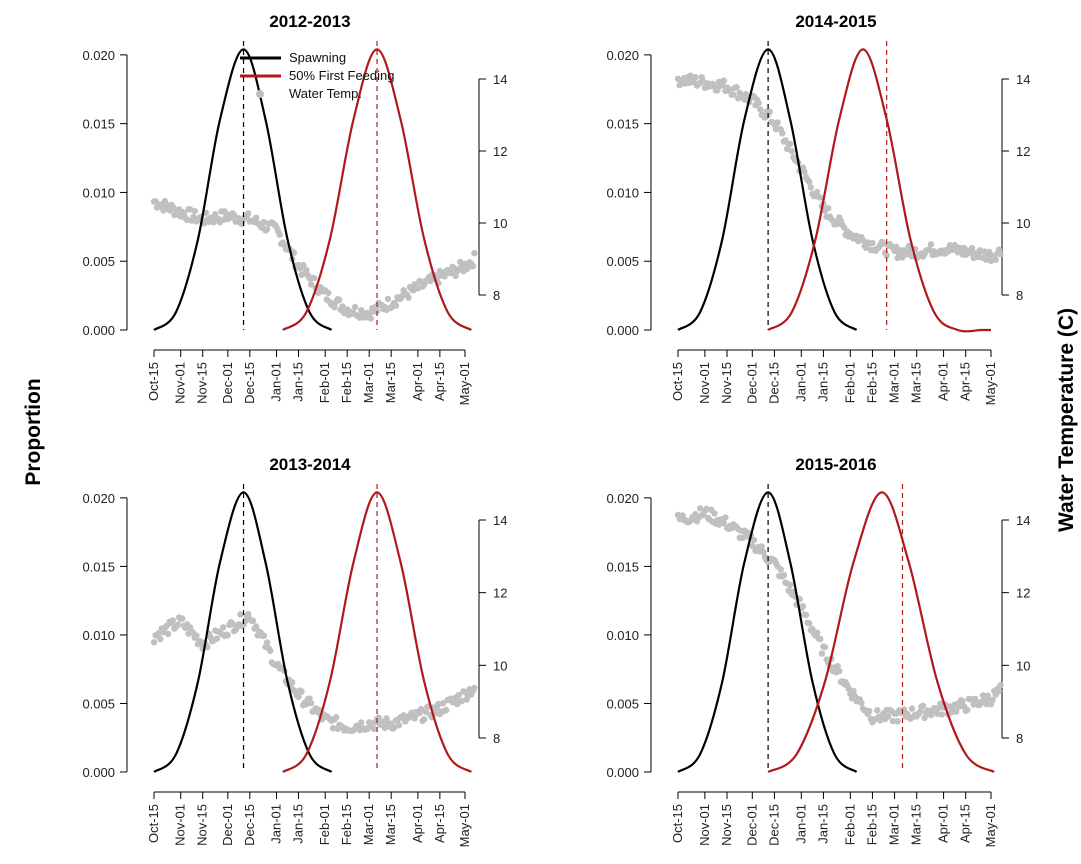 This screenshot has width=1081, height=864. I want to click on x-tick-label: Nov-01, so click(180, 825).